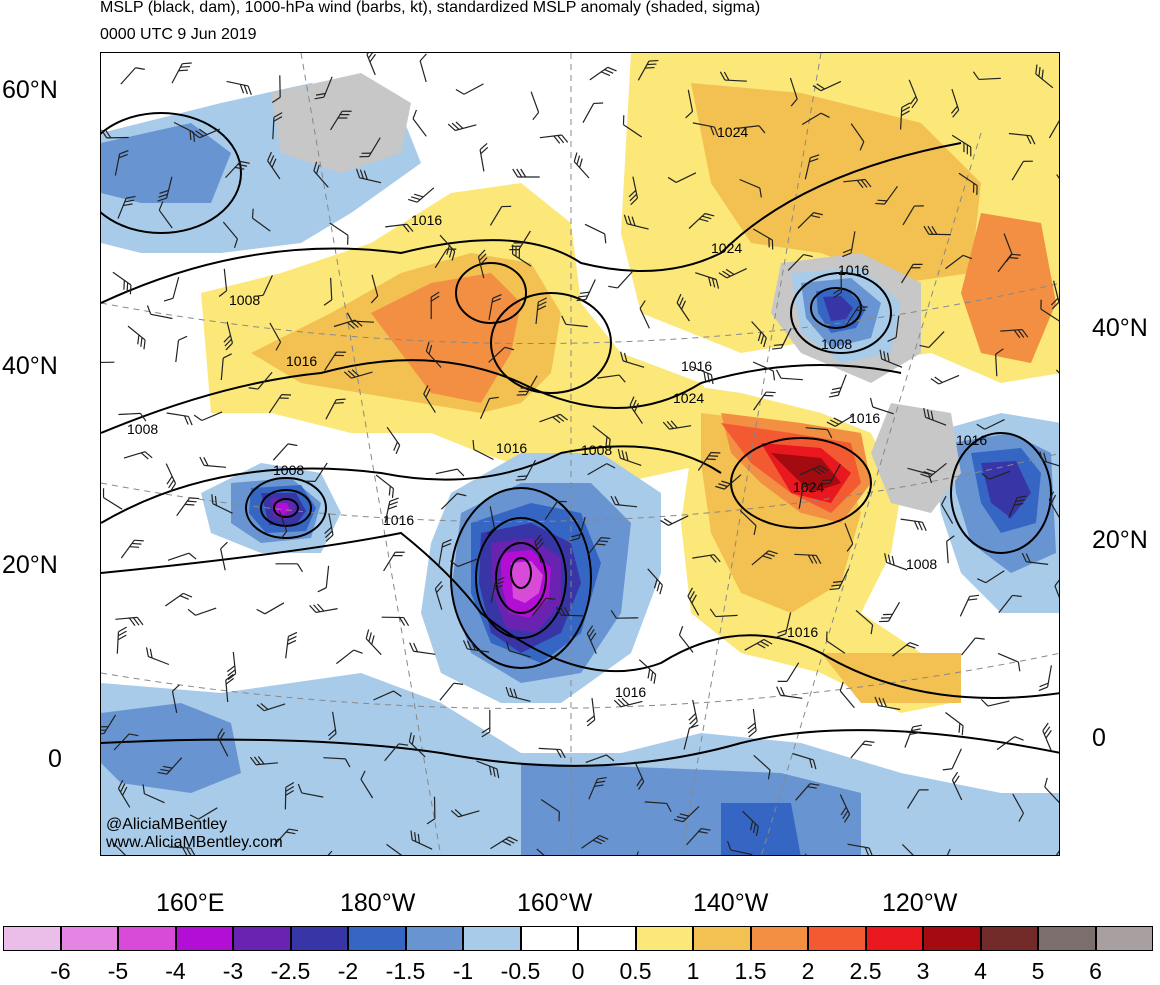 The width and height of the screenshot is (1160, 985). Describe the element at coordinates (30, 366) in the screenshot. I see `lat-label-left-40n: 40°N` at that location.